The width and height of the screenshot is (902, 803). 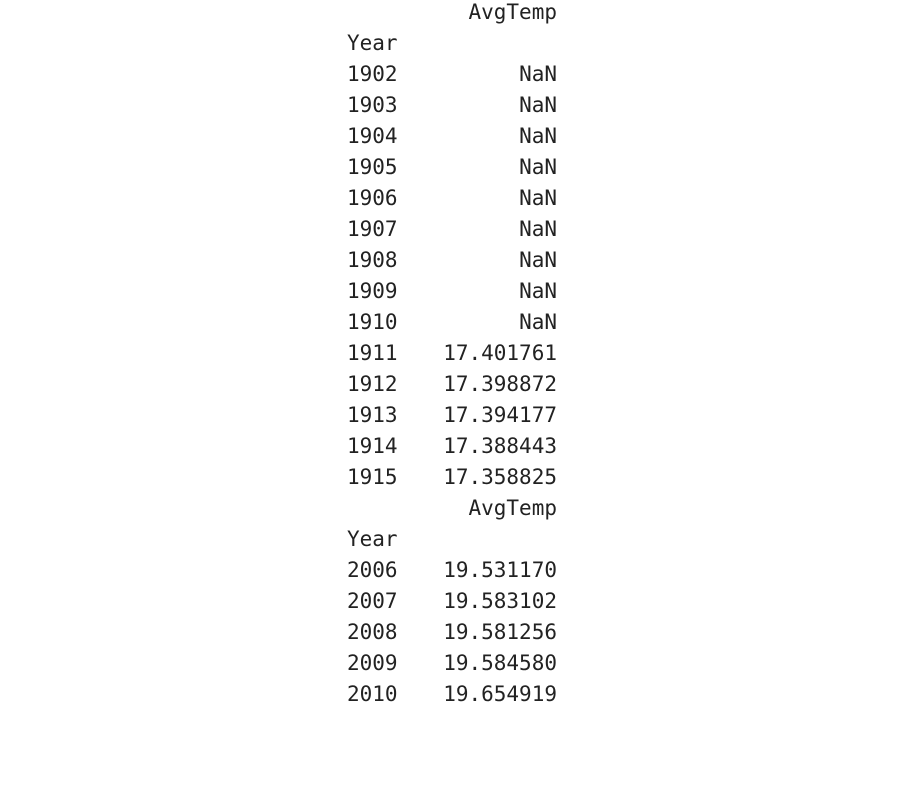 What do you see at coordinates (500, 663) in the screenshot?
I see `avg-temp-cell: 19.584580` at bounding box center [500, 663].